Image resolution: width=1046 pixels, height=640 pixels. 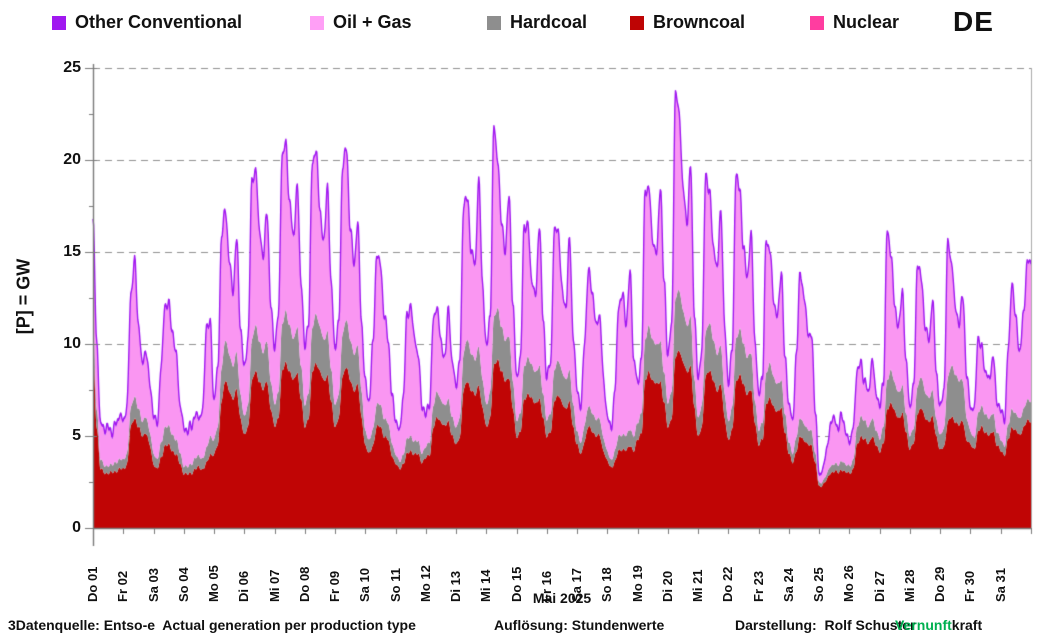 I want to click on brand-green-part: Vernunft, so click(x=923, y=625).